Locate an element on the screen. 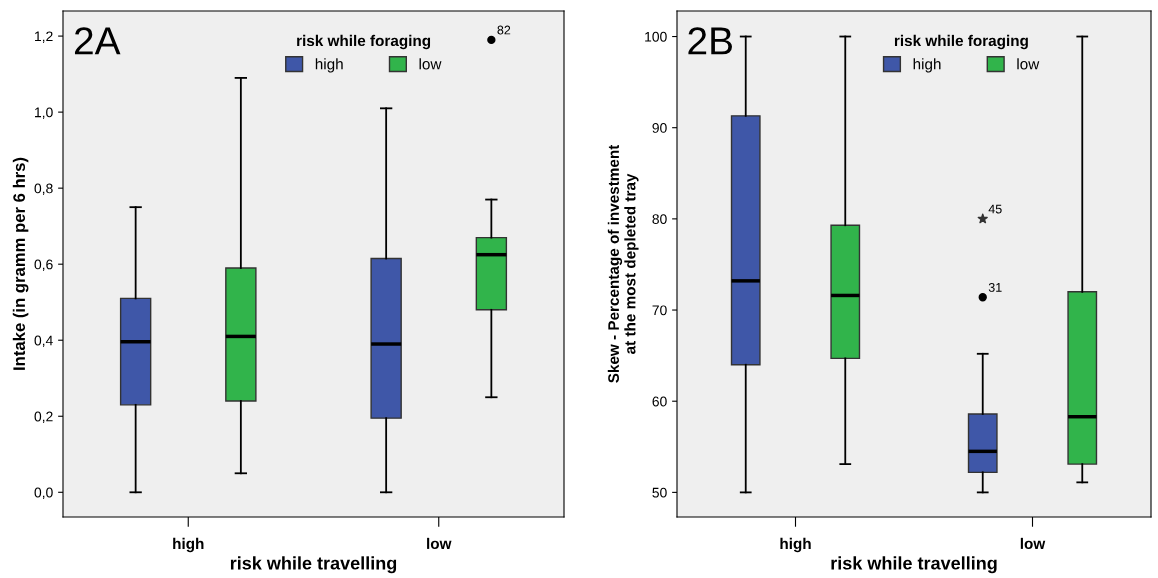 The width and height of the screenshot is (1158, 578). y-axis-title: Intake (in gramm per 6 hrs) is located at coordinates (20, 263).